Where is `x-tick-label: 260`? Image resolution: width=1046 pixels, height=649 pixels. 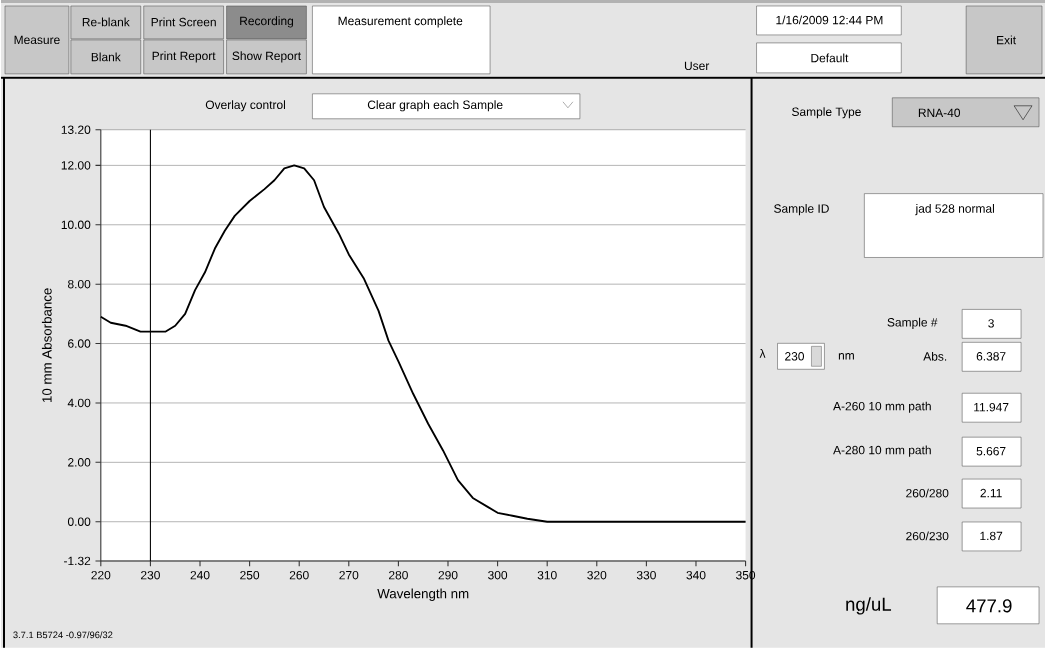
x-tick-label: 260 is located at coordinates (299, 575).